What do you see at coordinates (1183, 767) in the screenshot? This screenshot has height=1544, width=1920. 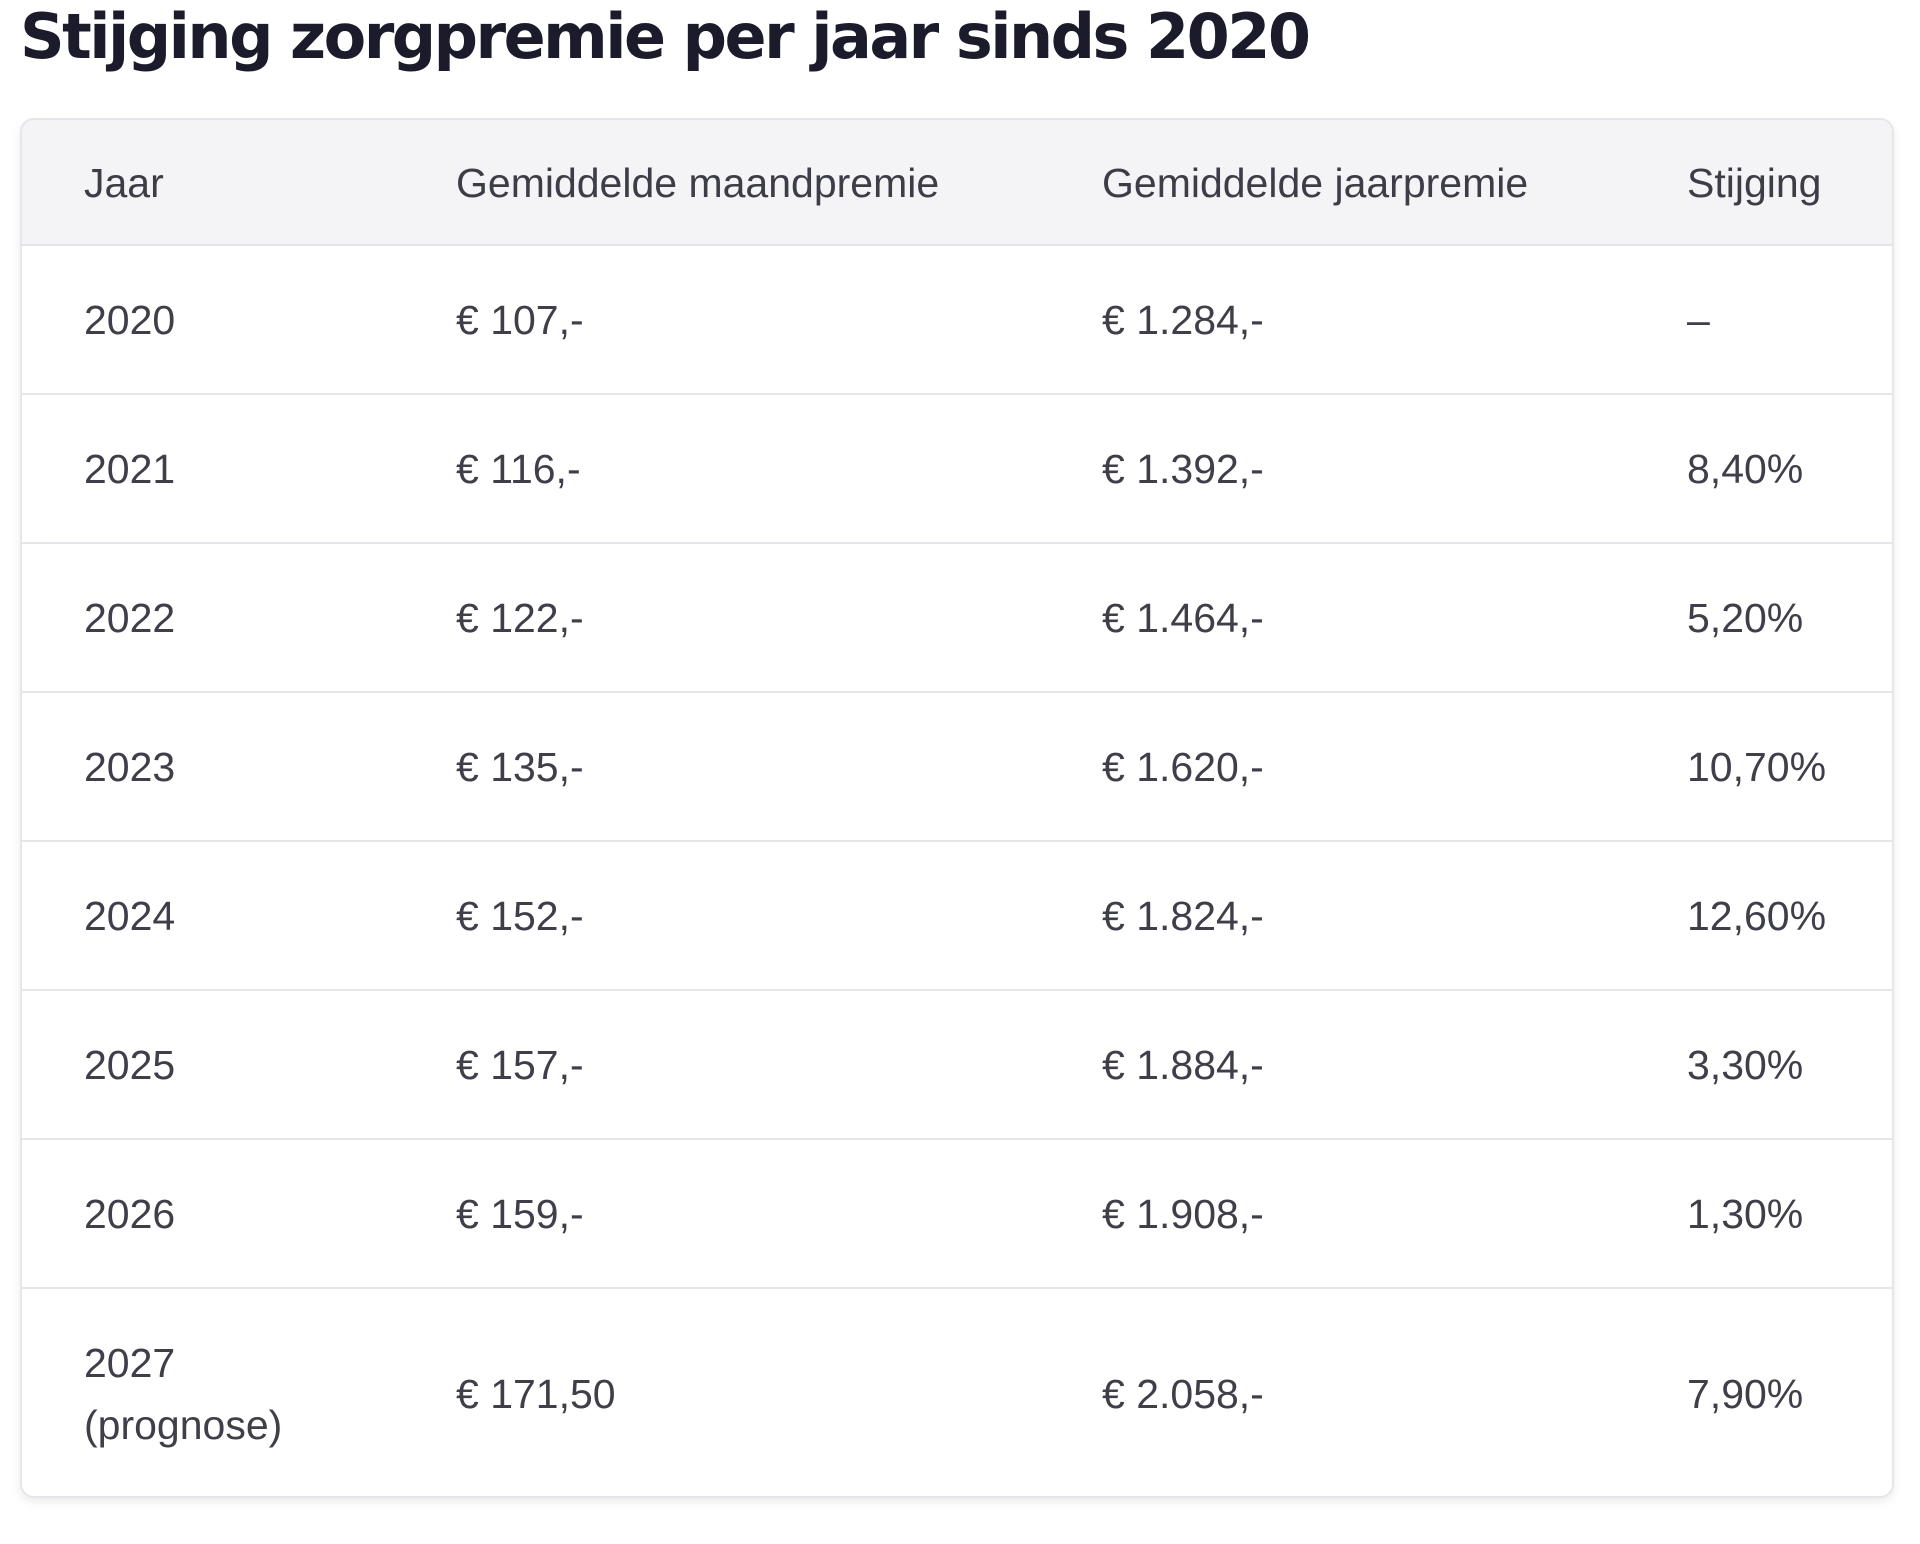 I see `annual-premium-cell: € 1.620,-` at bounding box center [1183, 767].